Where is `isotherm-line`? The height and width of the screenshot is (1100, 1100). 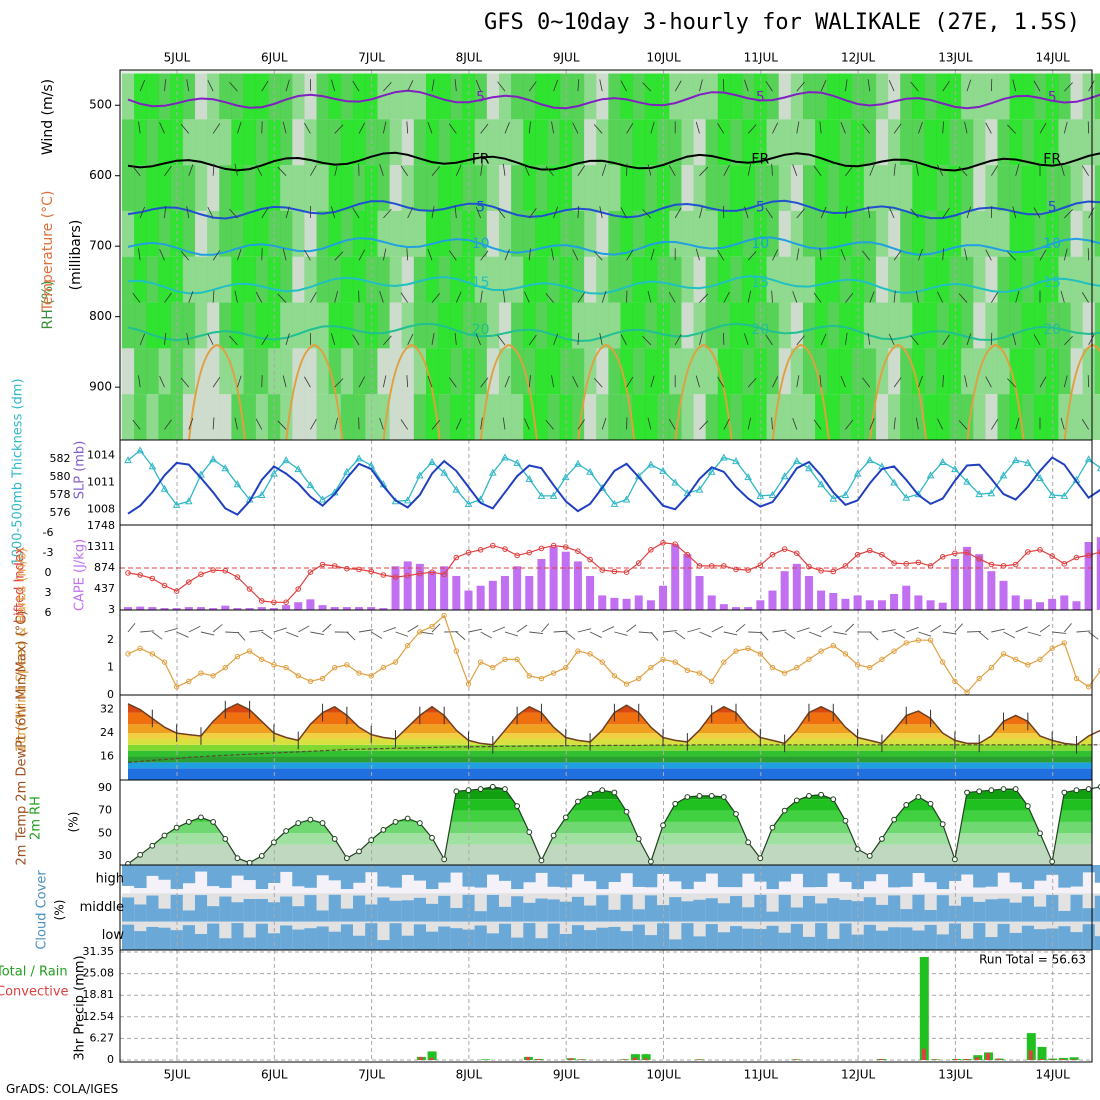 isotherm-line is located at coordinates (613, 99).